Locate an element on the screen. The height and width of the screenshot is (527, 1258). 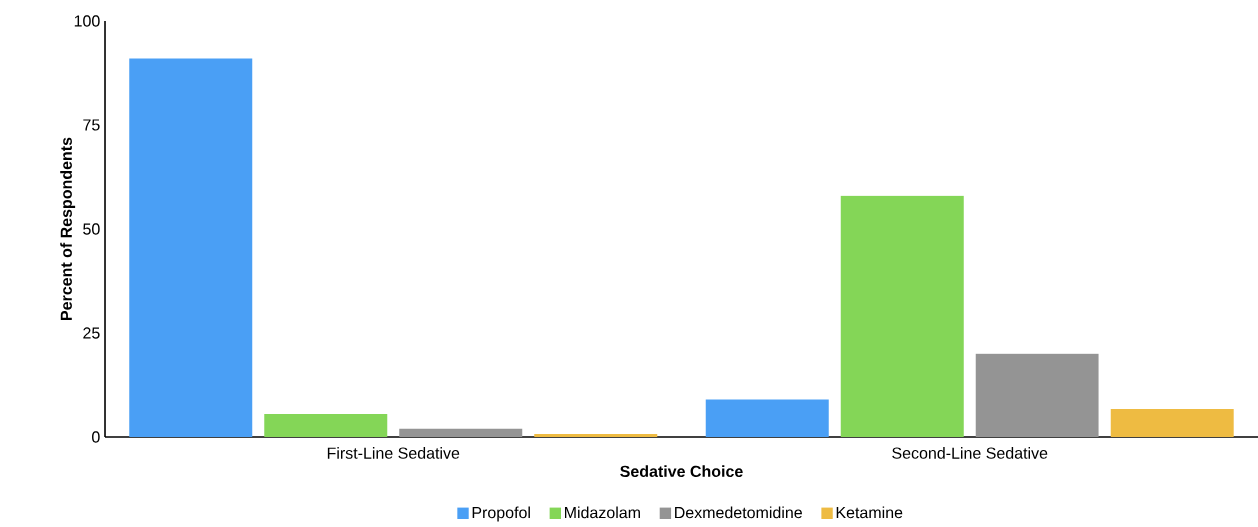
legend-label: Propofol is located at coordinates (501, 514).